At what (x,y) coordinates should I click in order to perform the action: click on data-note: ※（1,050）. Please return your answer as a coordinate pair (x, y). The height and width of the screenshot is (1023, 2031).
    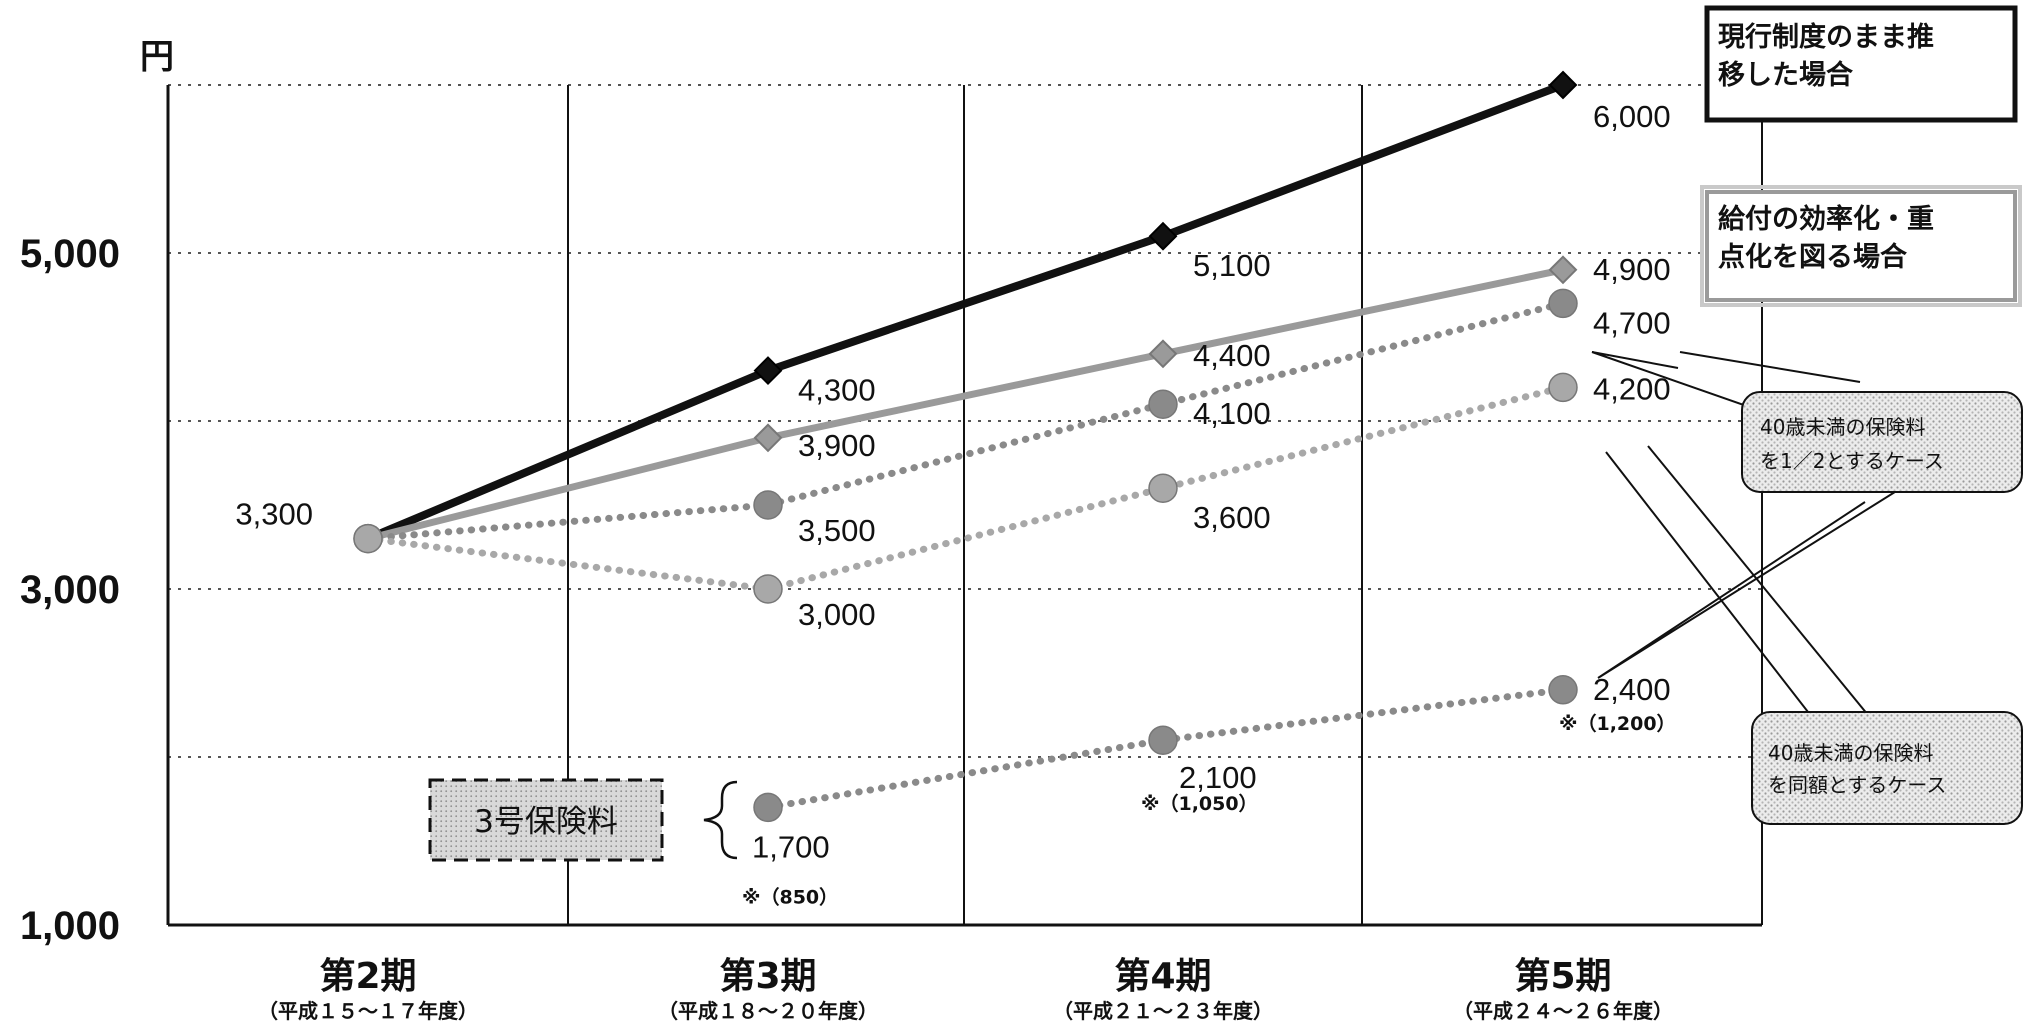
    Looking at the image, I should click on (1199, 803).